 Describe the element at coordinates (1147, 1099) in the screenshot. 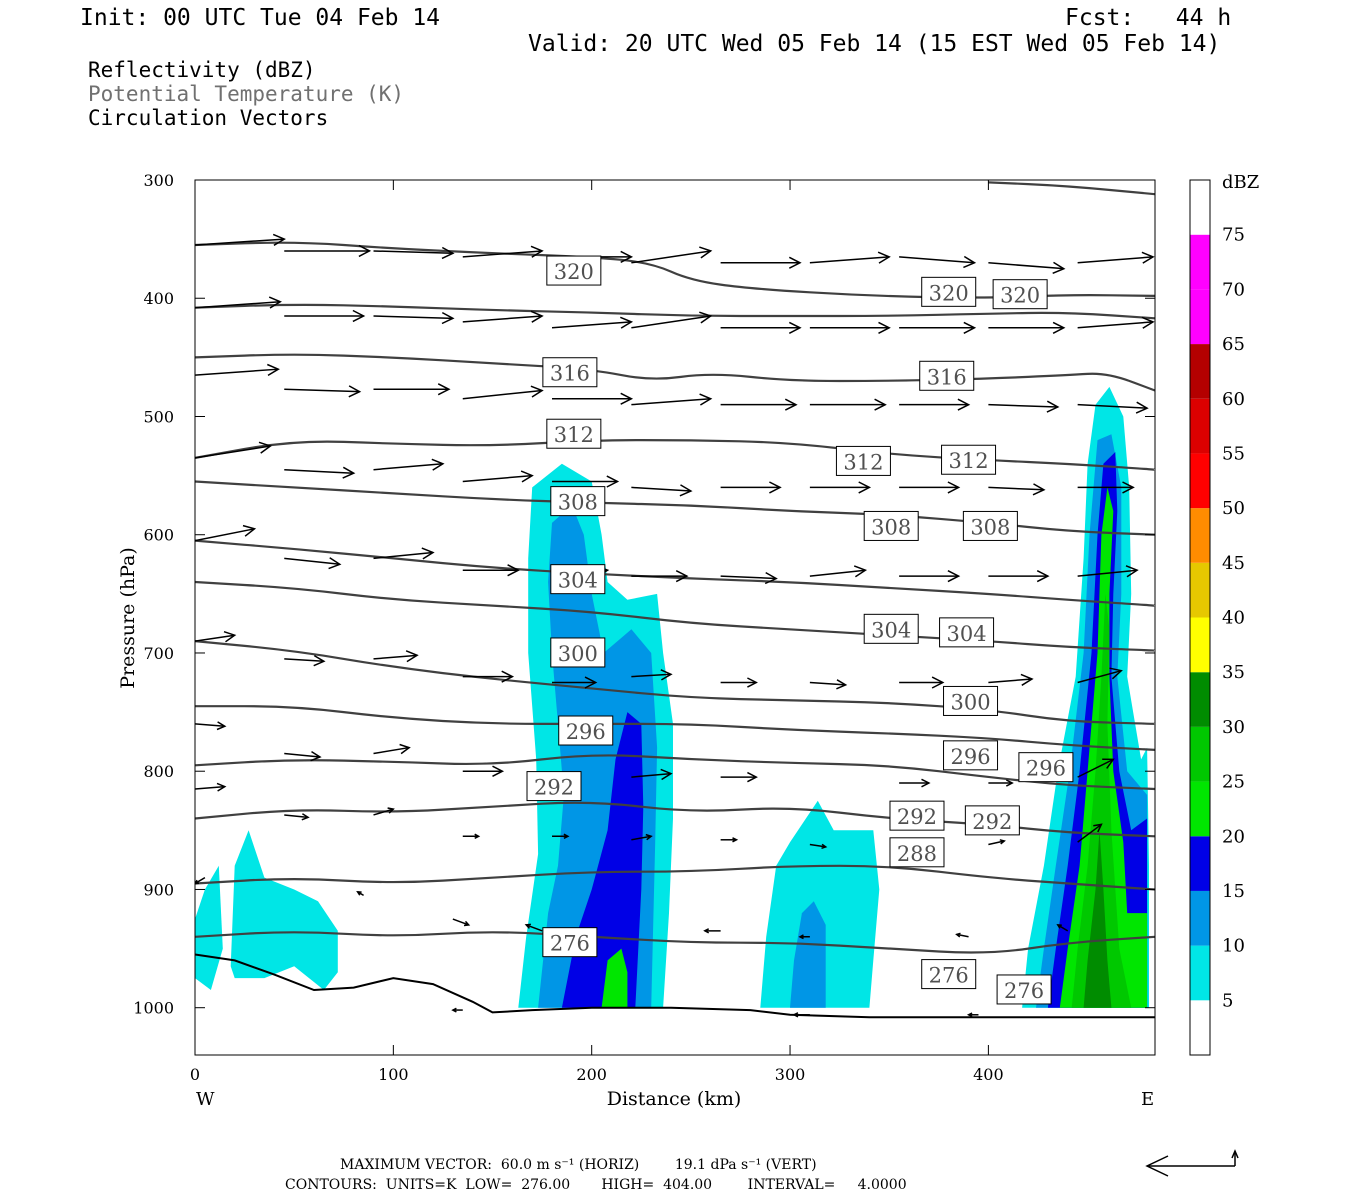

I see `east-label: E` at that location.